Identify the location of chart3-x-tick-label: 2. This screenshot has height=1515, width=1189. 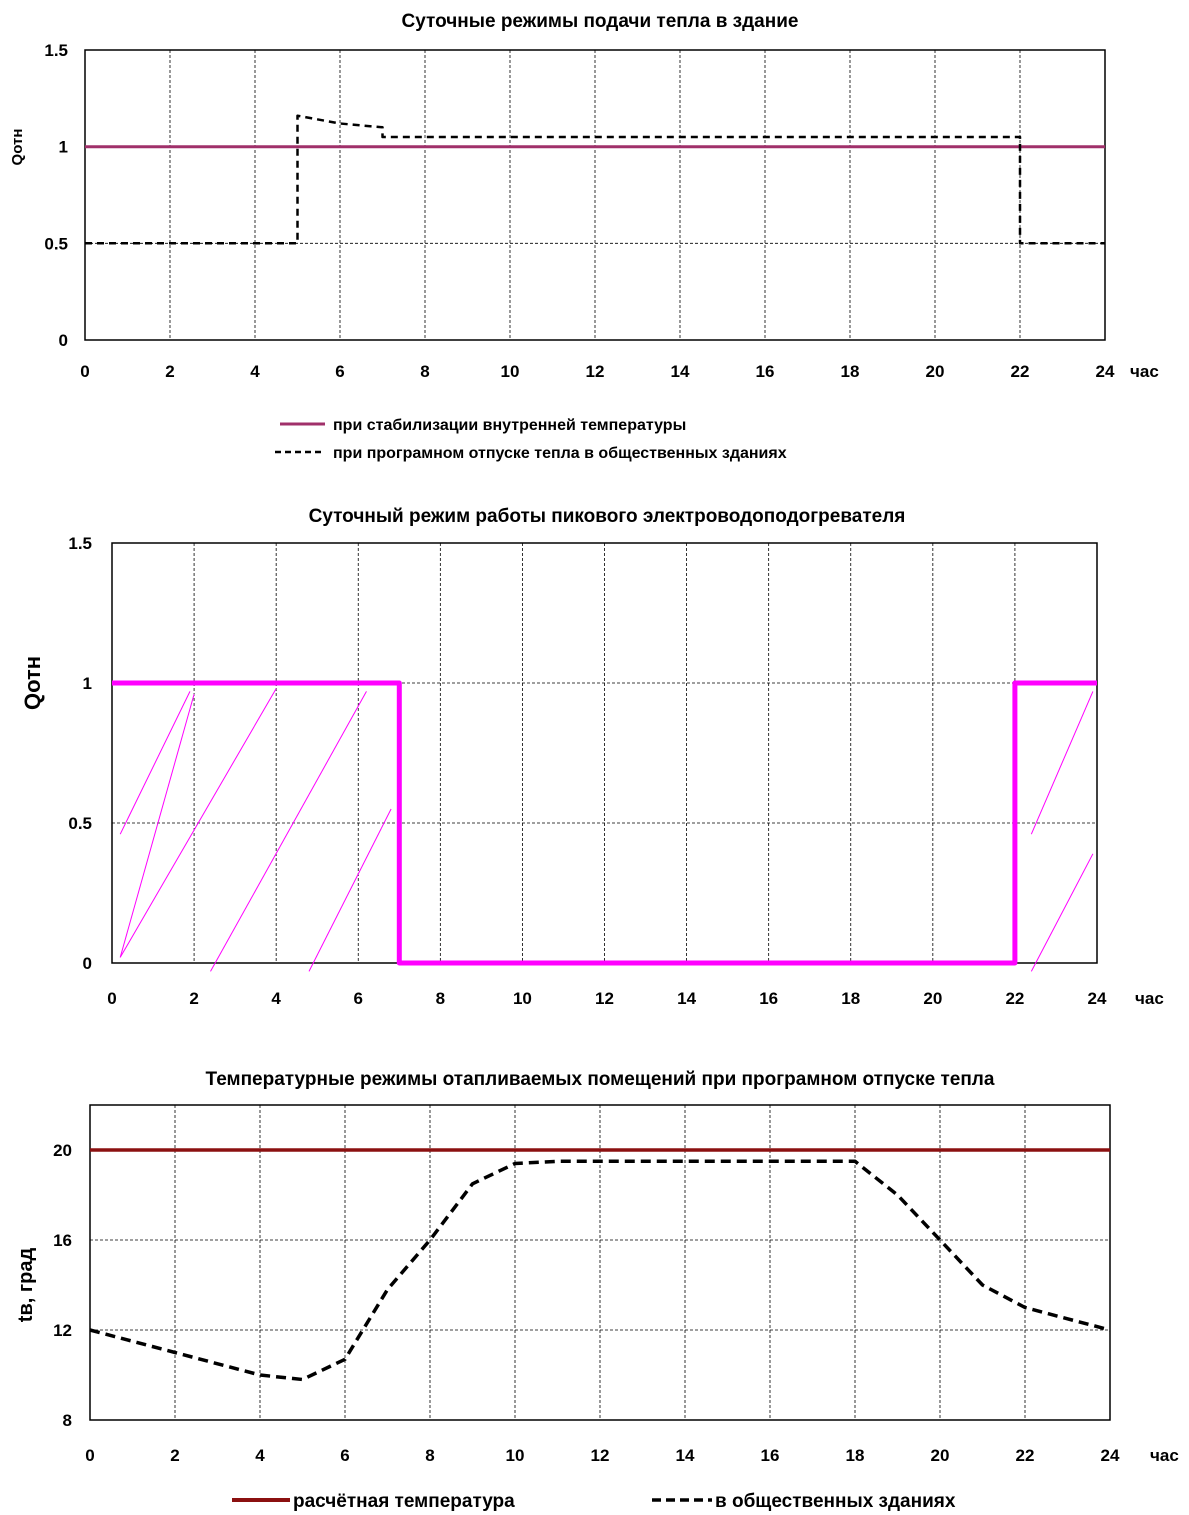
(174, 1455).